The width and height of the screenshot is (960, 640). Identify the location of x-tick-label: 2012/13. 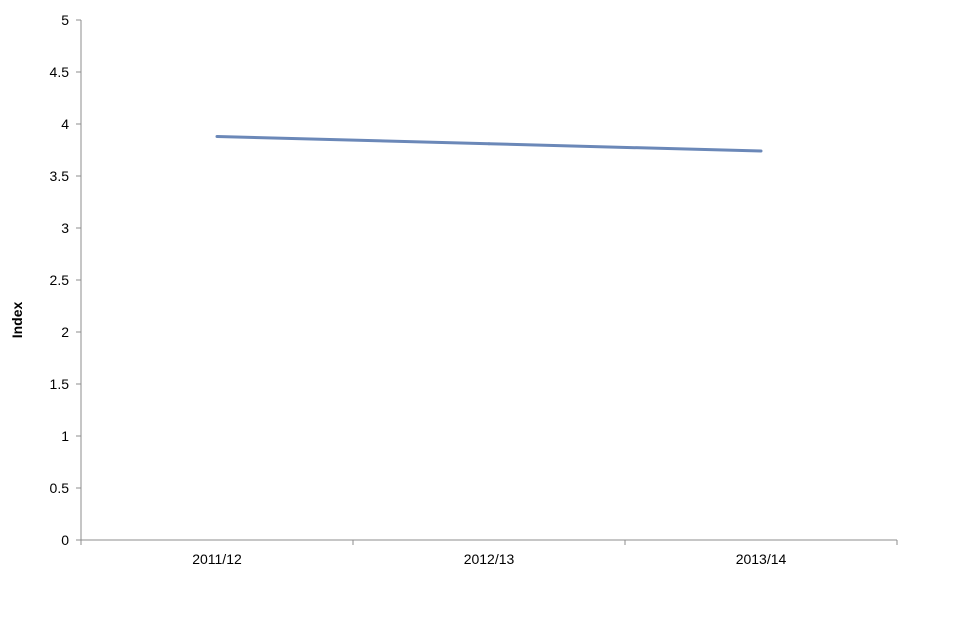
(489, 559).